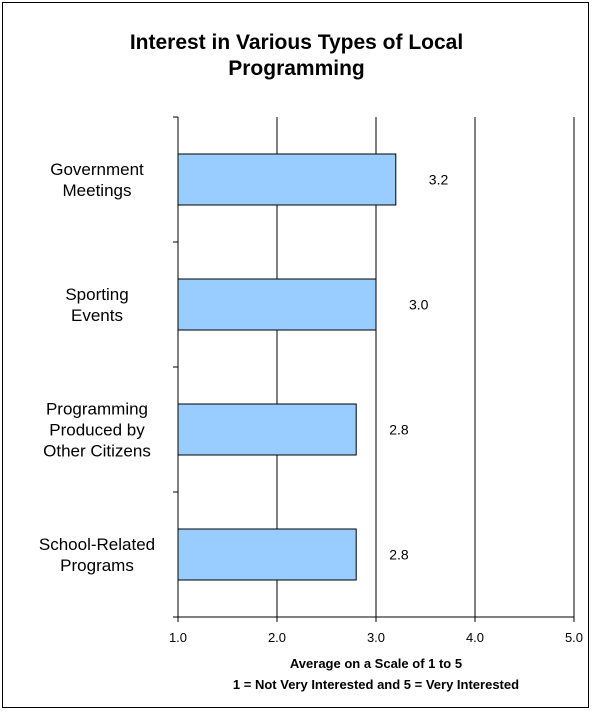 This screenshot has width=593, height=712. Describe the element at coordinates (296, 42) in the screenshot. I see `chart-title-line-1: Interest in Various Types of Local` at that location.